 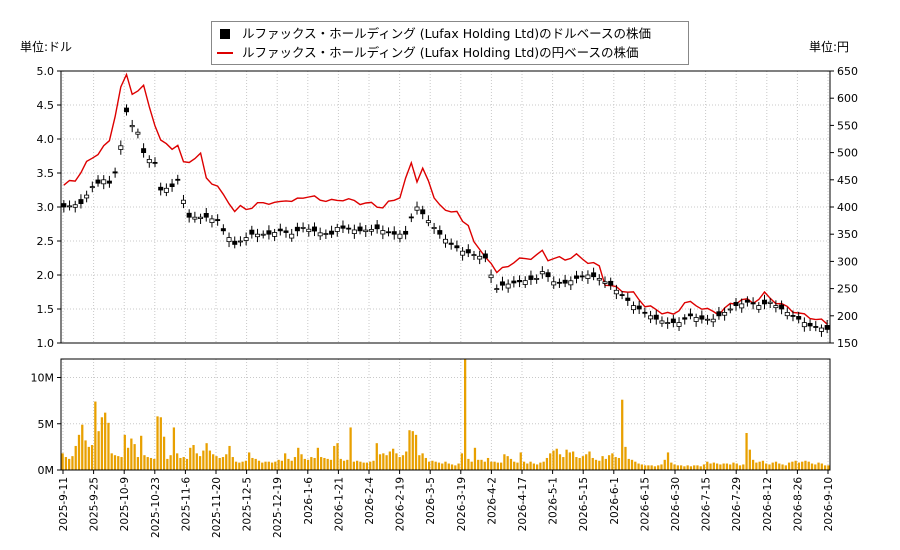 I want to click on date-tick-label: 2026-8-26, so click(x=798, y=504).